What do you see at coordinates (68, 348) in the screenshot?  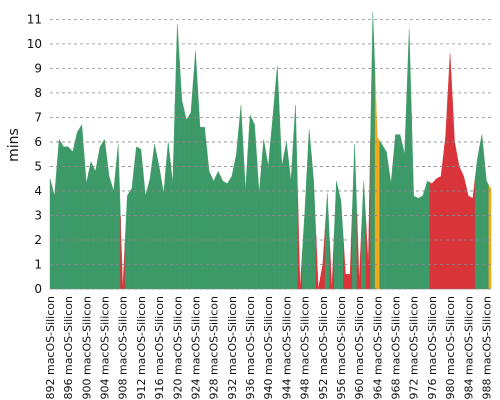 I see `x-tick-label: #896 macOS-Silicon` at bounding box center [68, 348].